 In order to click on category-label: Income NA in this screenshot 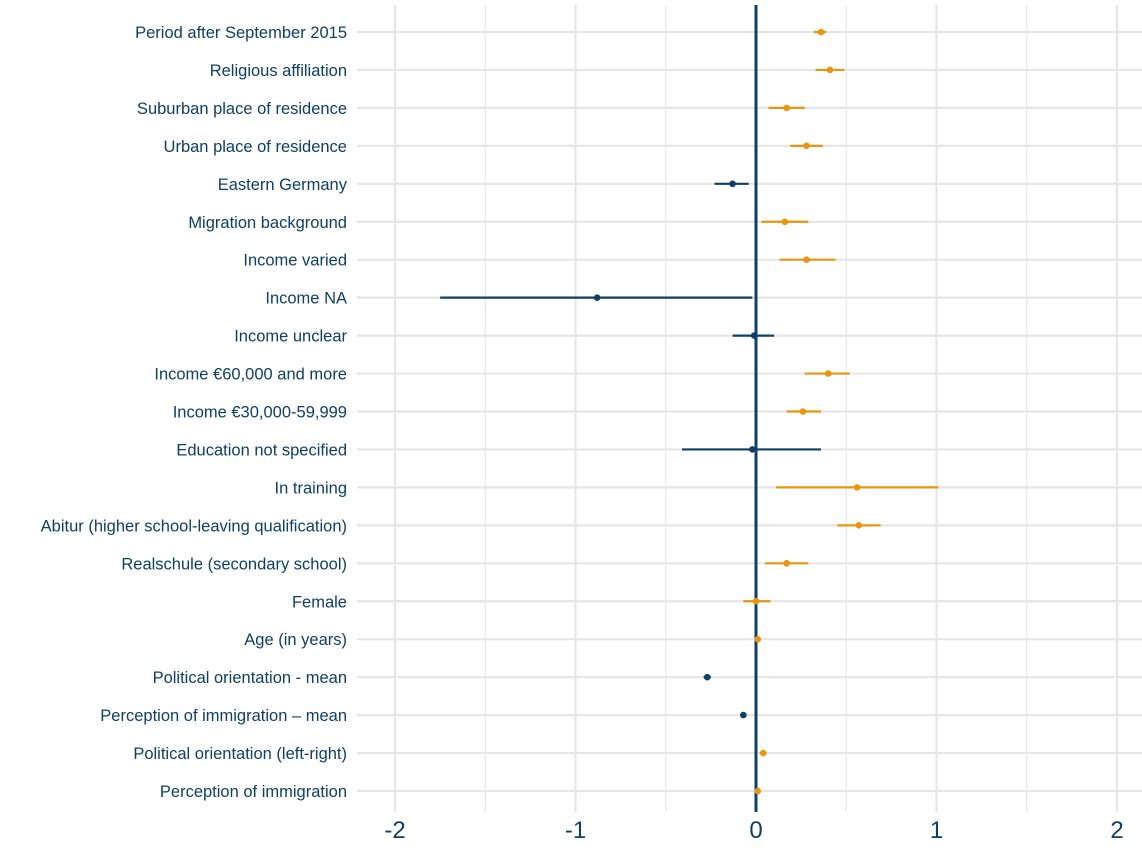, I will do `click(306, 299)`.